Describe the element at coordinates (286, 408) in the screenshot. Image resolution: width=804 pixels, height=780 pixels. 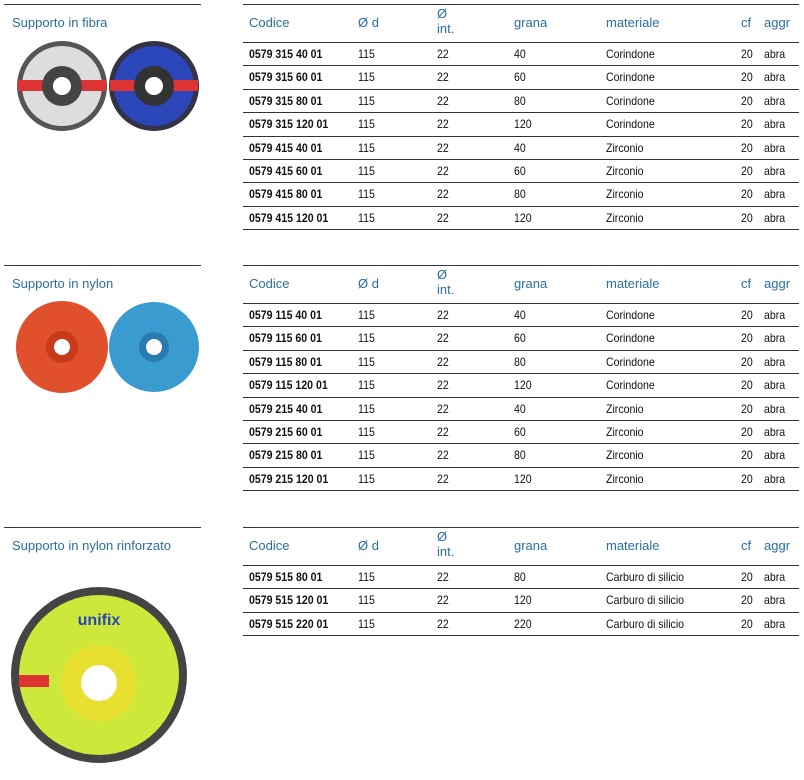
I see `cell-codice: 0579 215 40 01` at that location.